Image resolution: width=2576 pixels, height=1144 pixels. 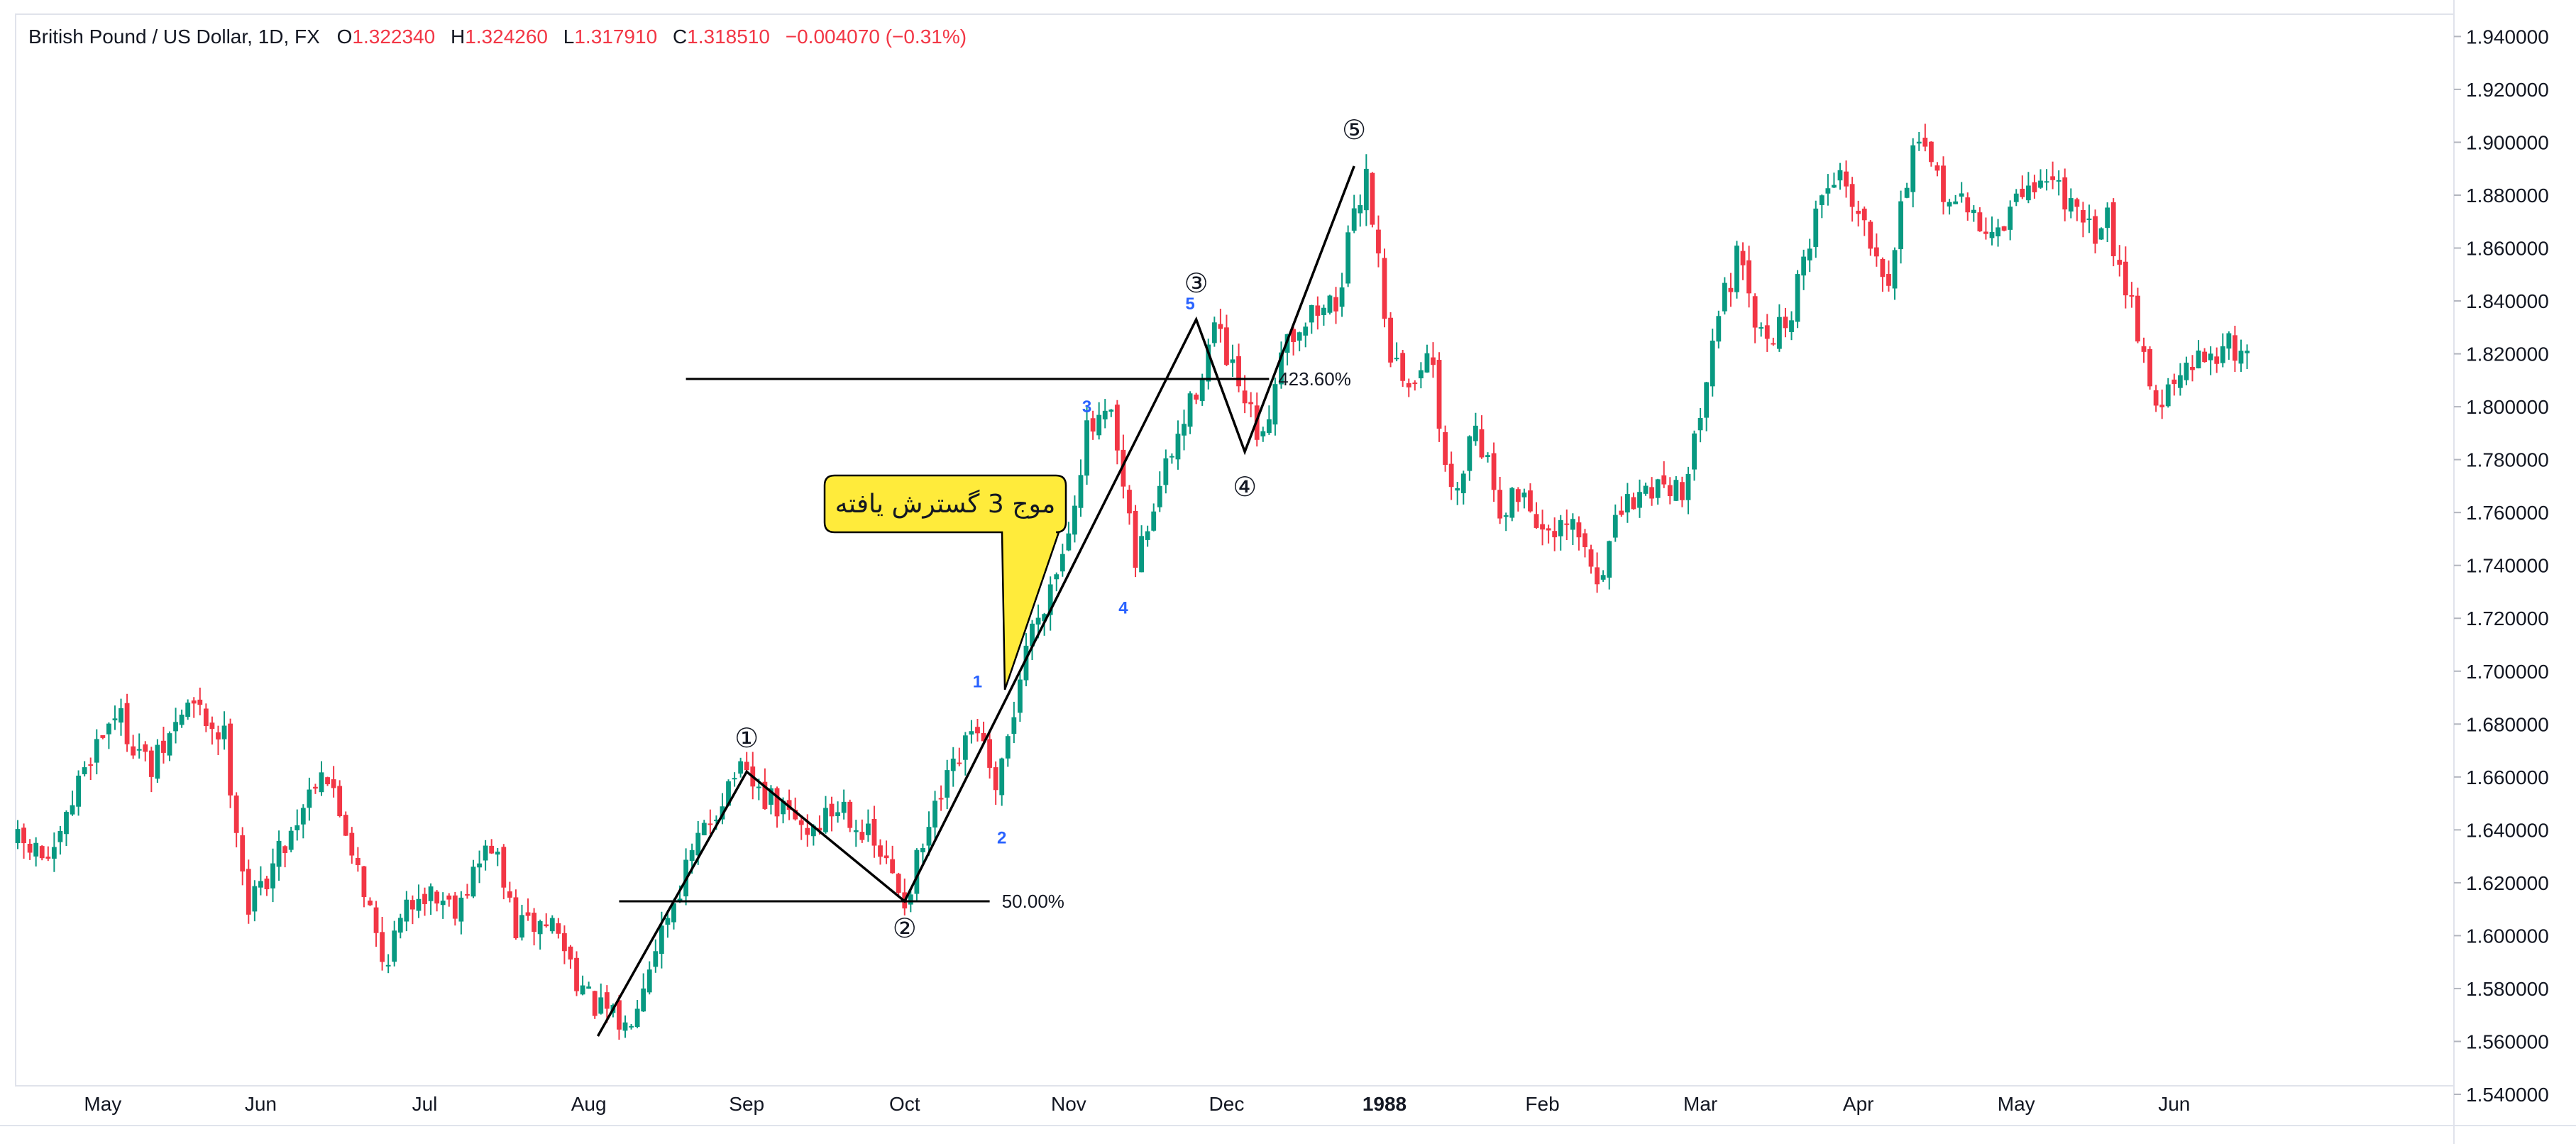 I want to click on wave-label: ④, so click(x=1245, y=487).